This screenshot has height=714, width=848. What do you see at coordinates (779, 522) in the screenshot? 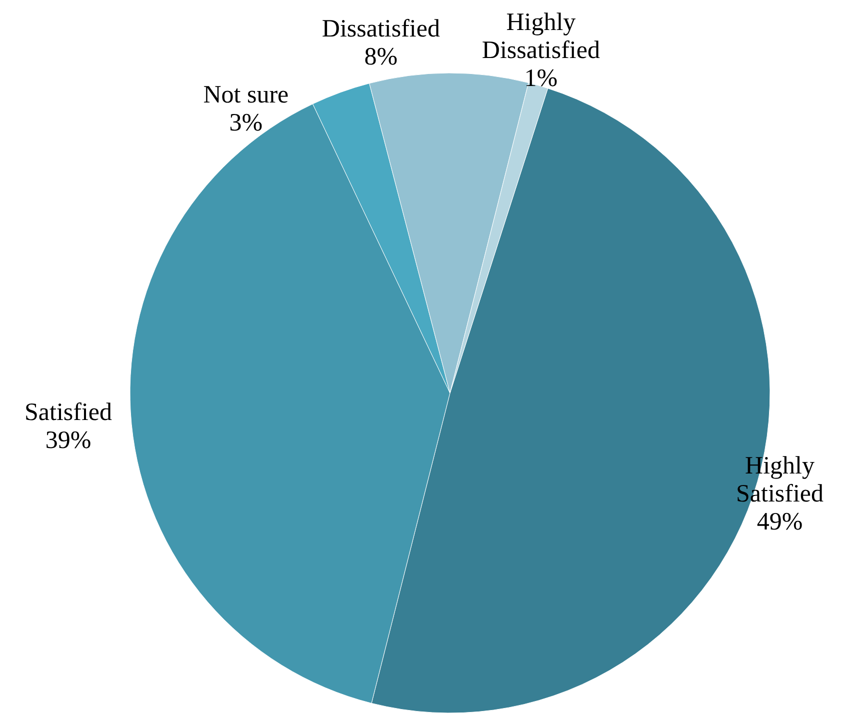
I see `data-label: 49%` at bounding box center [779, 522].